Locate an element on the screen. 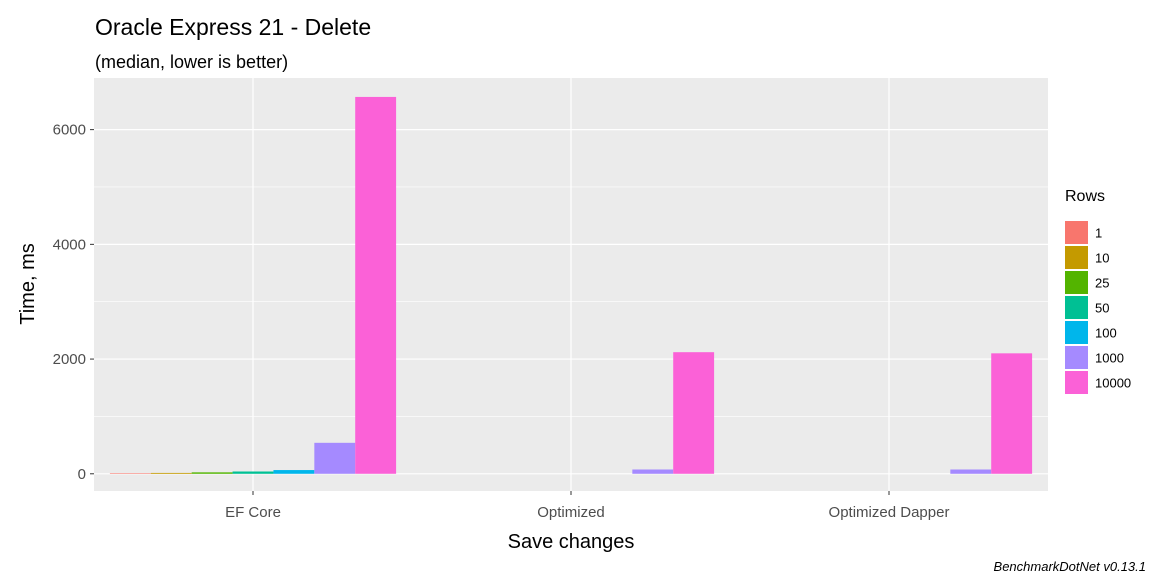  y-axis-ticks: 0 2000 4000 6000 is located at coordinates (73, 302).